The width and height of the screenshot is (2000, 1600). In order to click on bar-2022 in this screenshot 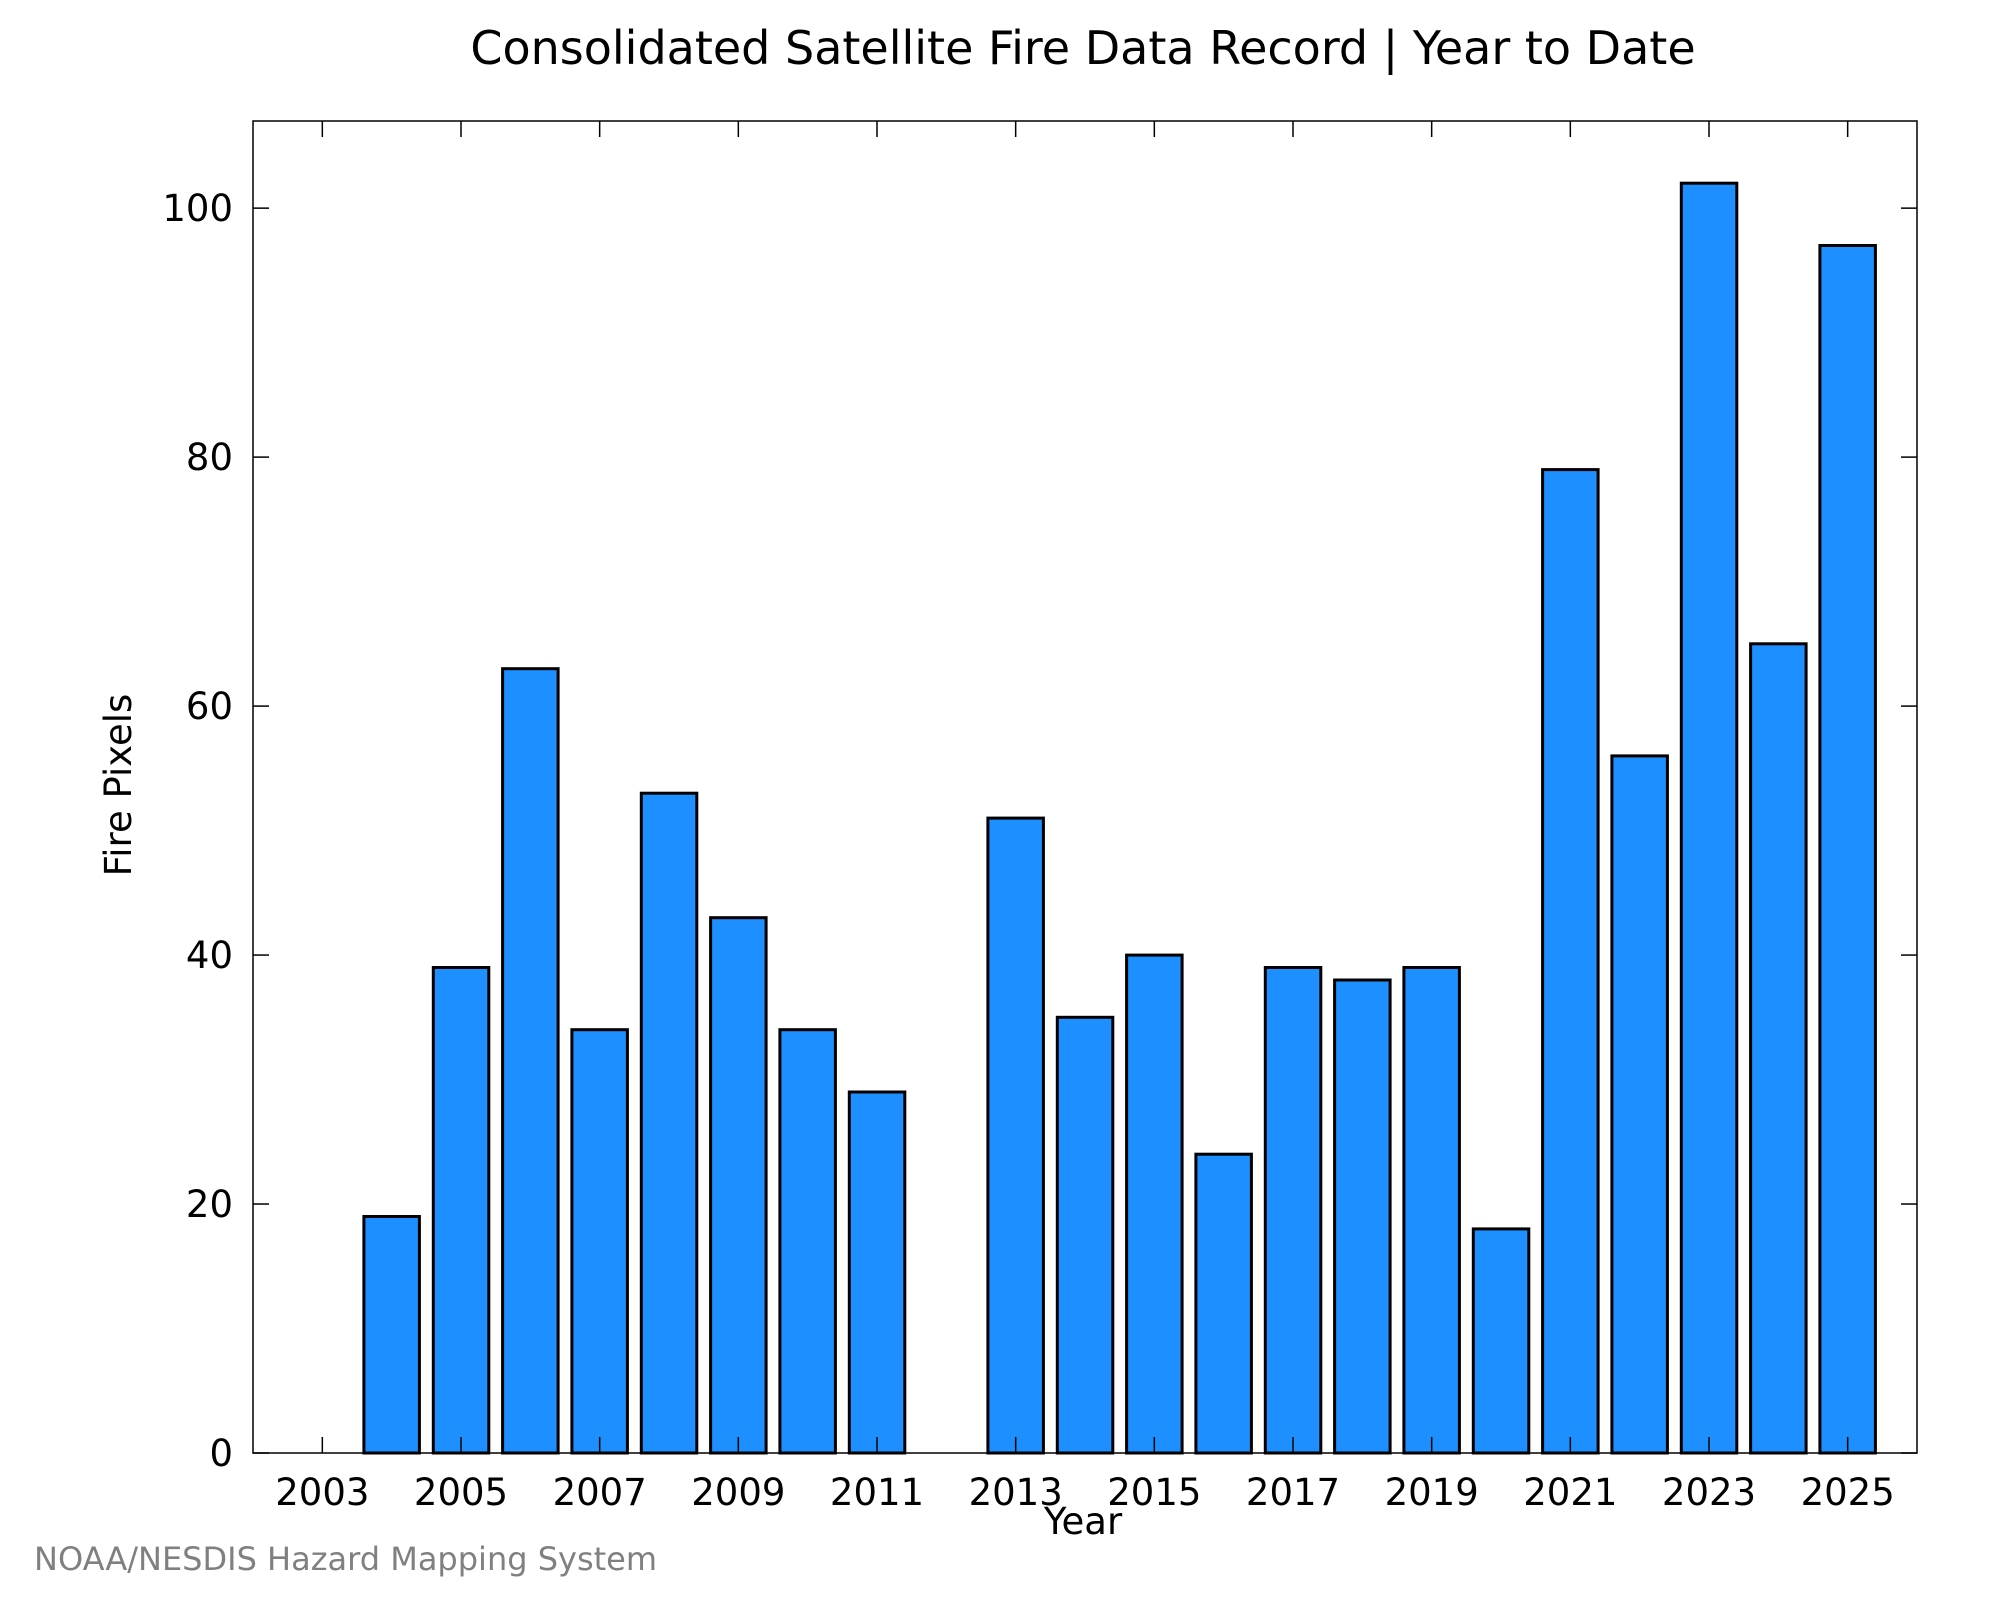, I will do `click(1639, 1104)`.